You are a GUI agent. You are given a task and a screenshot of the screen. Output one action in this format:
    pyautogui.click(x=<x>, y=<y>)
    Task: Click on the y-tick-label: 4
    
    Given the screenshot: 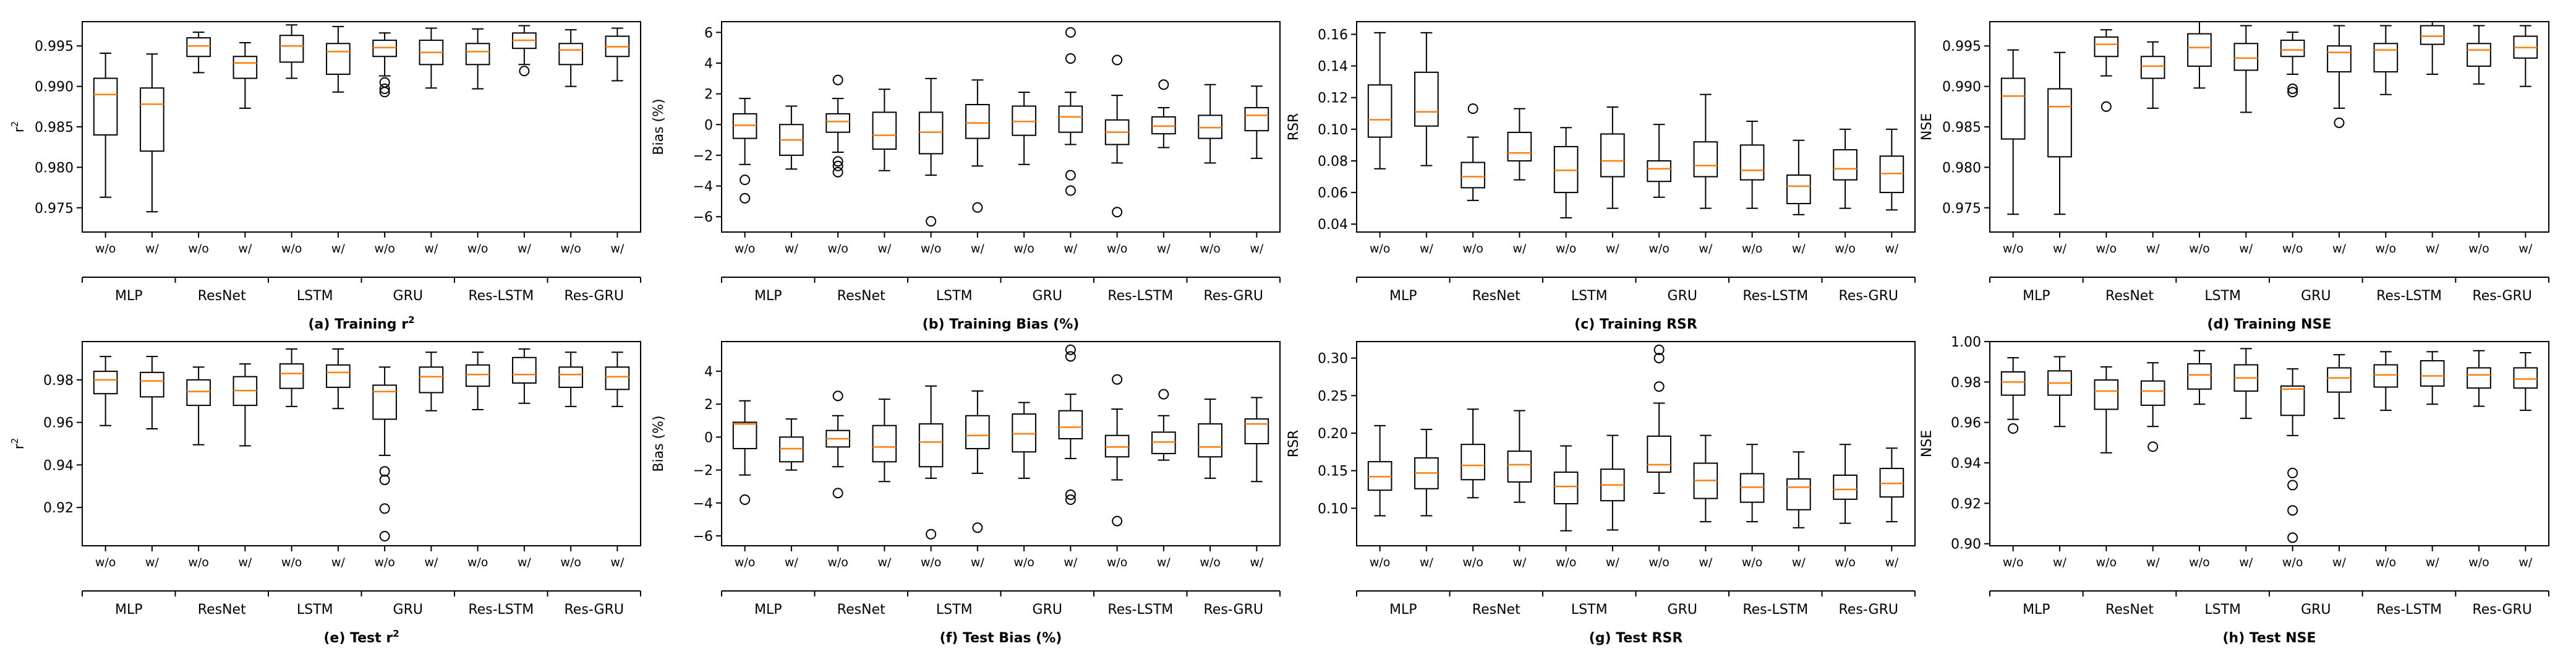 What is the action you would take?
    pyautogui.click(x=708, y=64)
    